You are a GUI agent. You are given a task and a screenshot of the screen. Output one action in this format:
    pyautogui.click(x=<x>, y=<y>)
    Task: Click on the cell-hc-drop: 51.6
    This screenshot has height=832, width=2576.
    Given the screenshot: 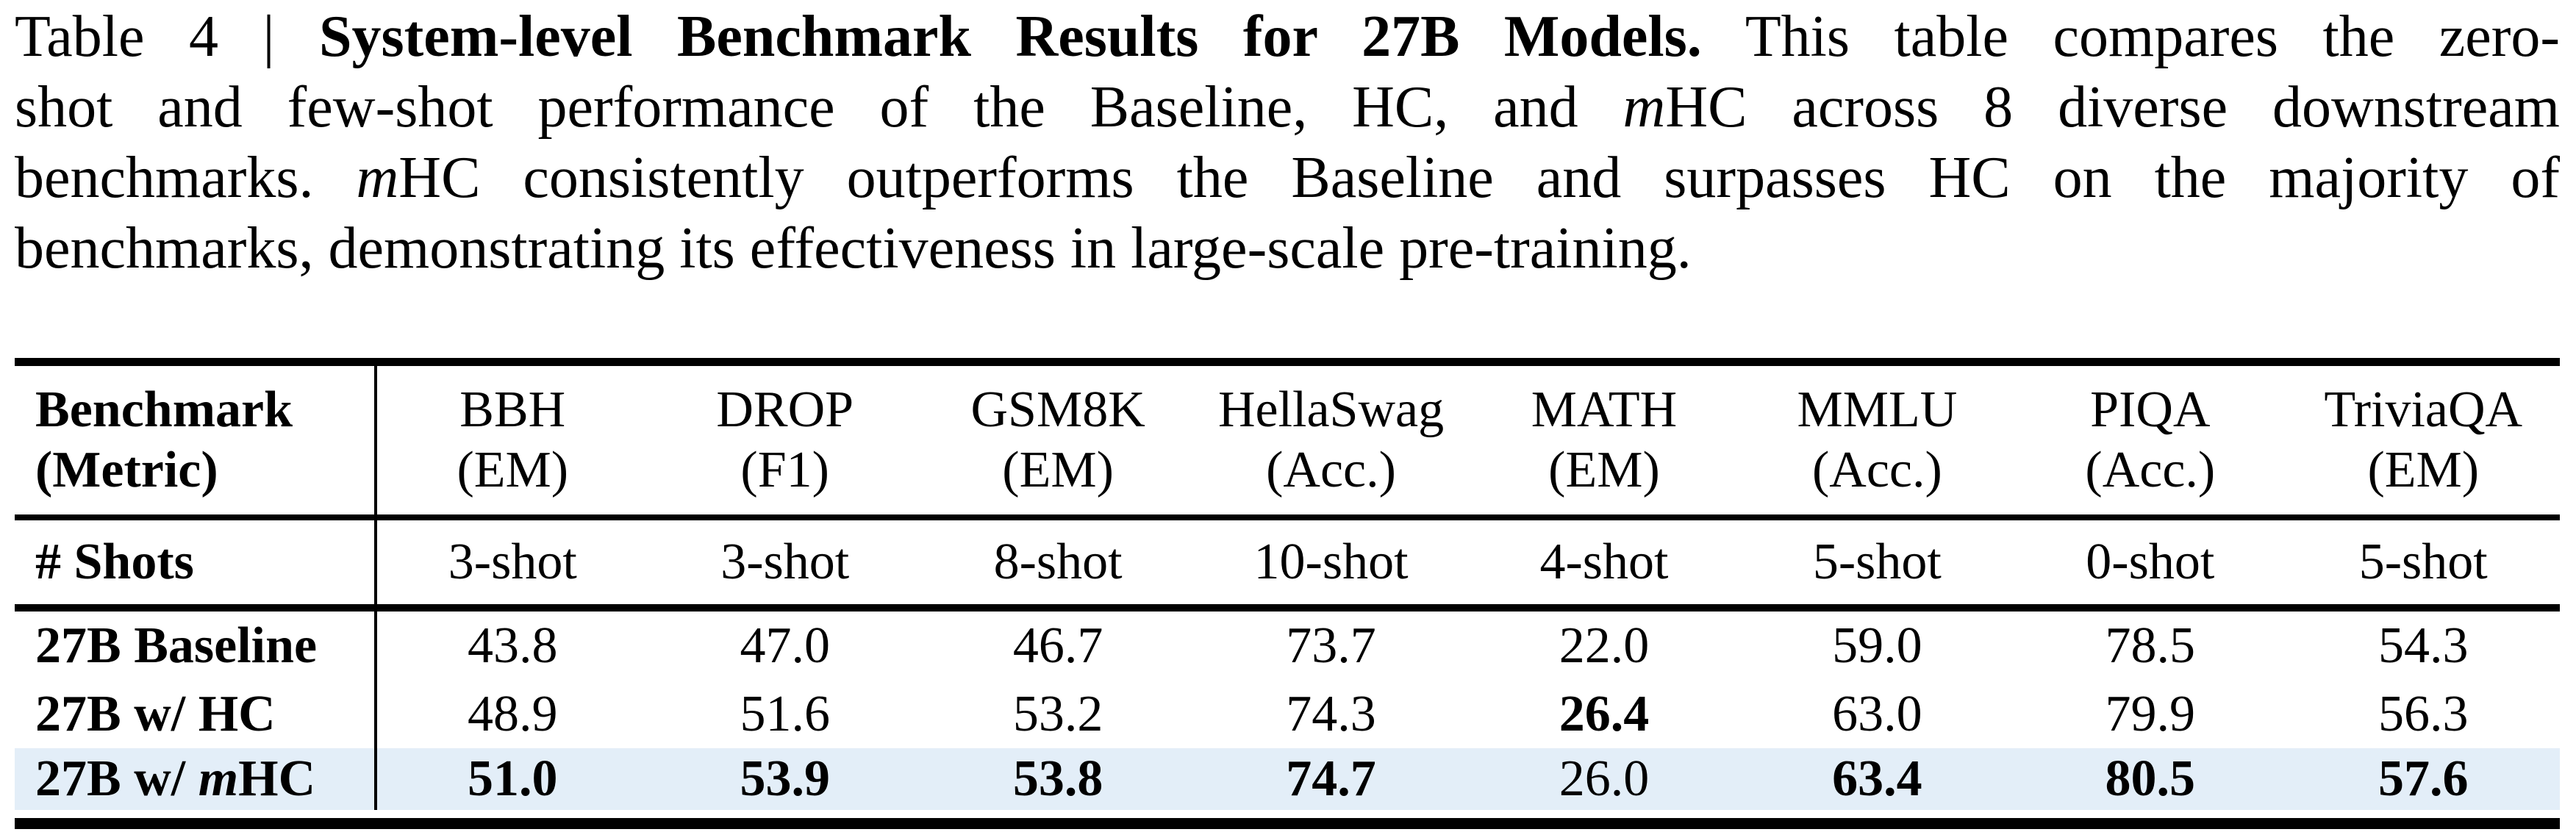 What is the action you would take?
    pyautogui.click(x=785, y=713)
    